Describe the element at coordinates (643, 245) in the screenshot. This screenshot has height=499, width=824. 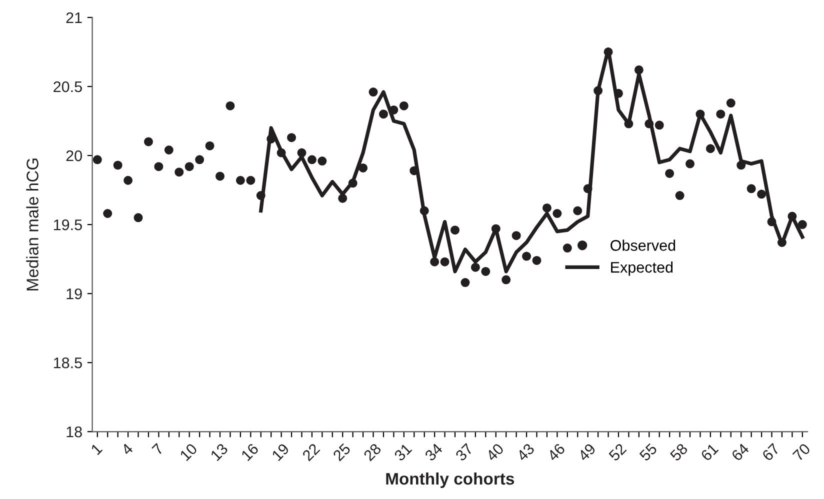
I see `legend-label: Observed` at that location.